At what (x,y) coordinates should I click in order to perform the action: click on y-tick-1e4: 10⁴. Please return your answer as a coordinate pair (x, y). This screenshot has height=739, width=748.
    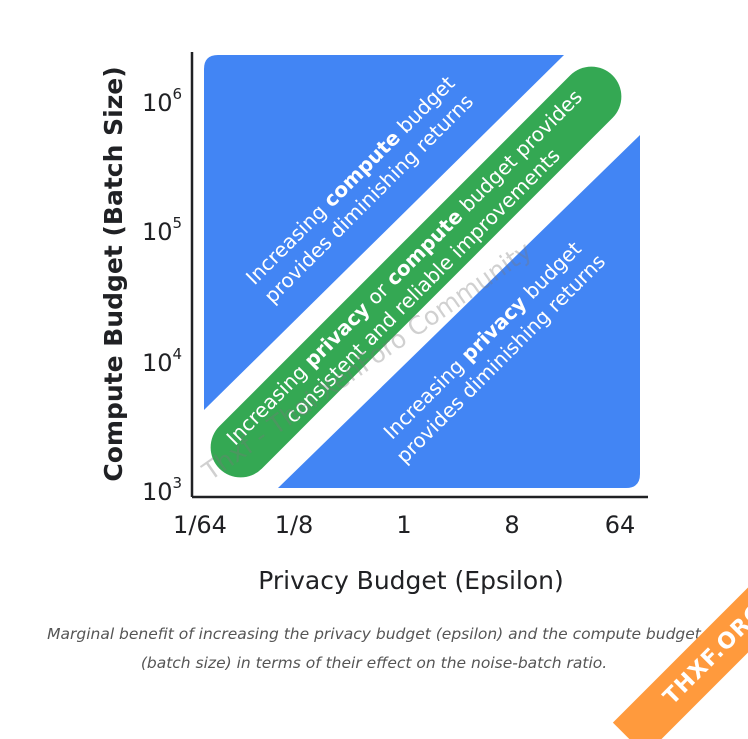
    Looking at the image, I should click on (162, 361).